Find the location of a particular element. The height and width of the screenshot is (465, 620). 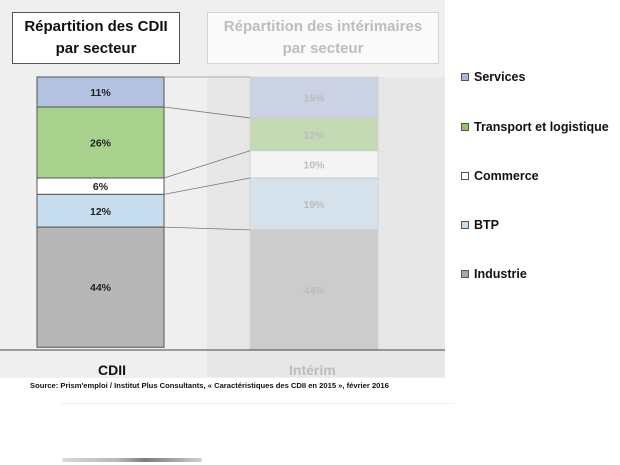

legend-swatch-industrie is located at coordinates (465, 274).